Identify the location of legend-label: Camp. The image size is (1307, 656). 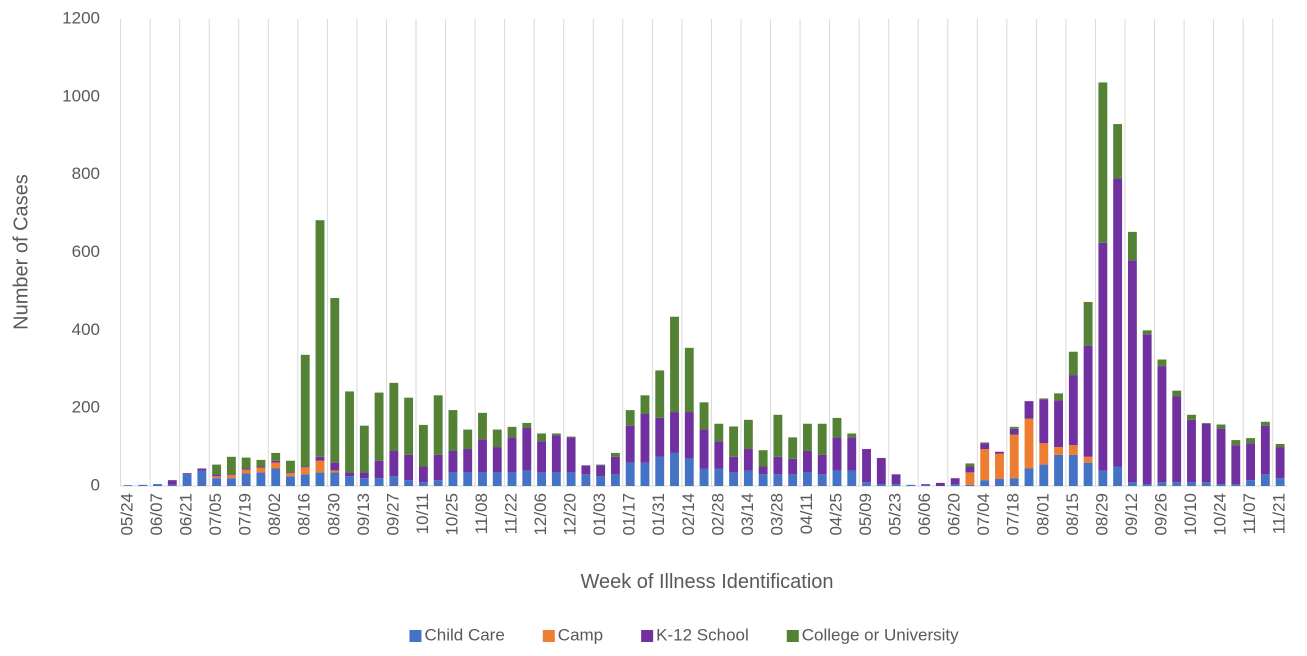
(580, 634).